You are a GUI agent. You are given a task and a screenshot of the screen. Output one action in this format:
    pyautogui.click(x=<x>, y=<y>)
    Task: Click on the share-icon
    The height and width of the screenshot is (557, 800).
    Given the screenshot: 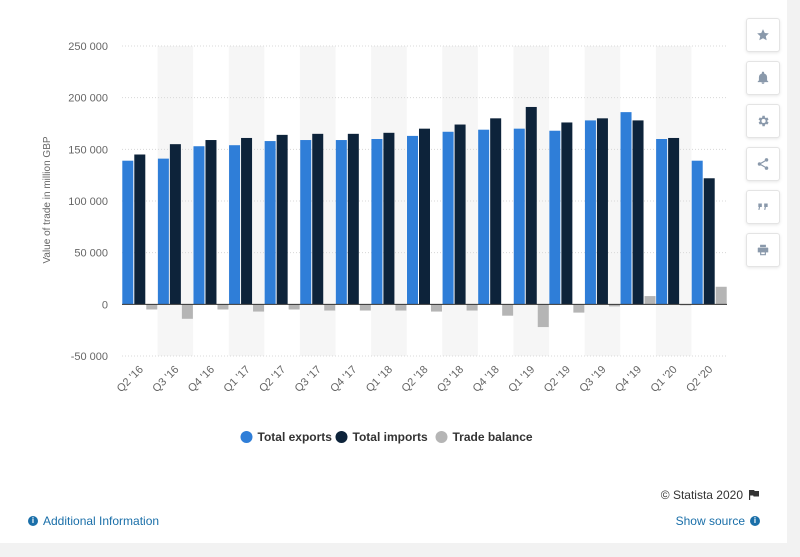 What is the action you would take?
    pyautogui.click(x=763, y=164)
    